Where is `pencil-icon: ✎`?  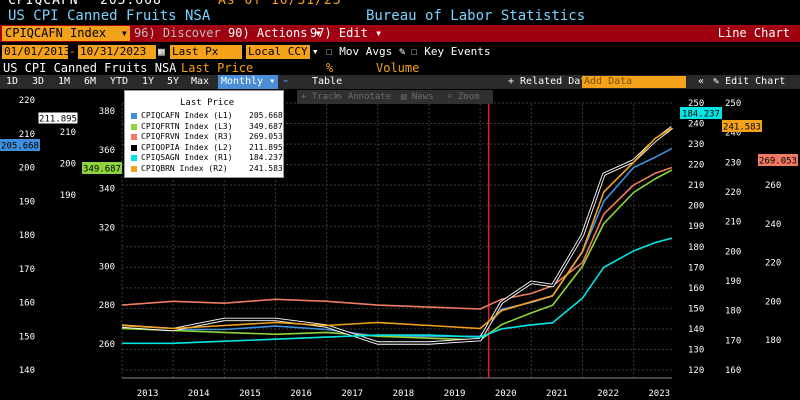
pencil-icon: ✎ is located at coordinates (716, 81).